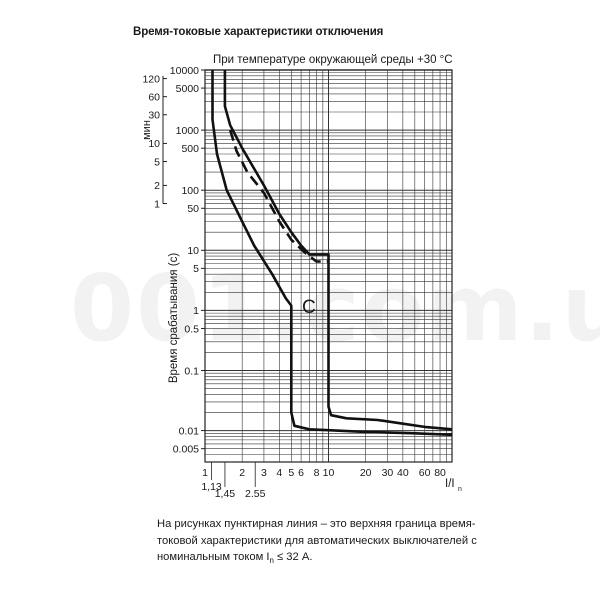 The image size is (600, 600). What do you see at coordinates (205, 473) in the screenshot?
I see `x-tick-label: 1` at bounding box center [205, 473].